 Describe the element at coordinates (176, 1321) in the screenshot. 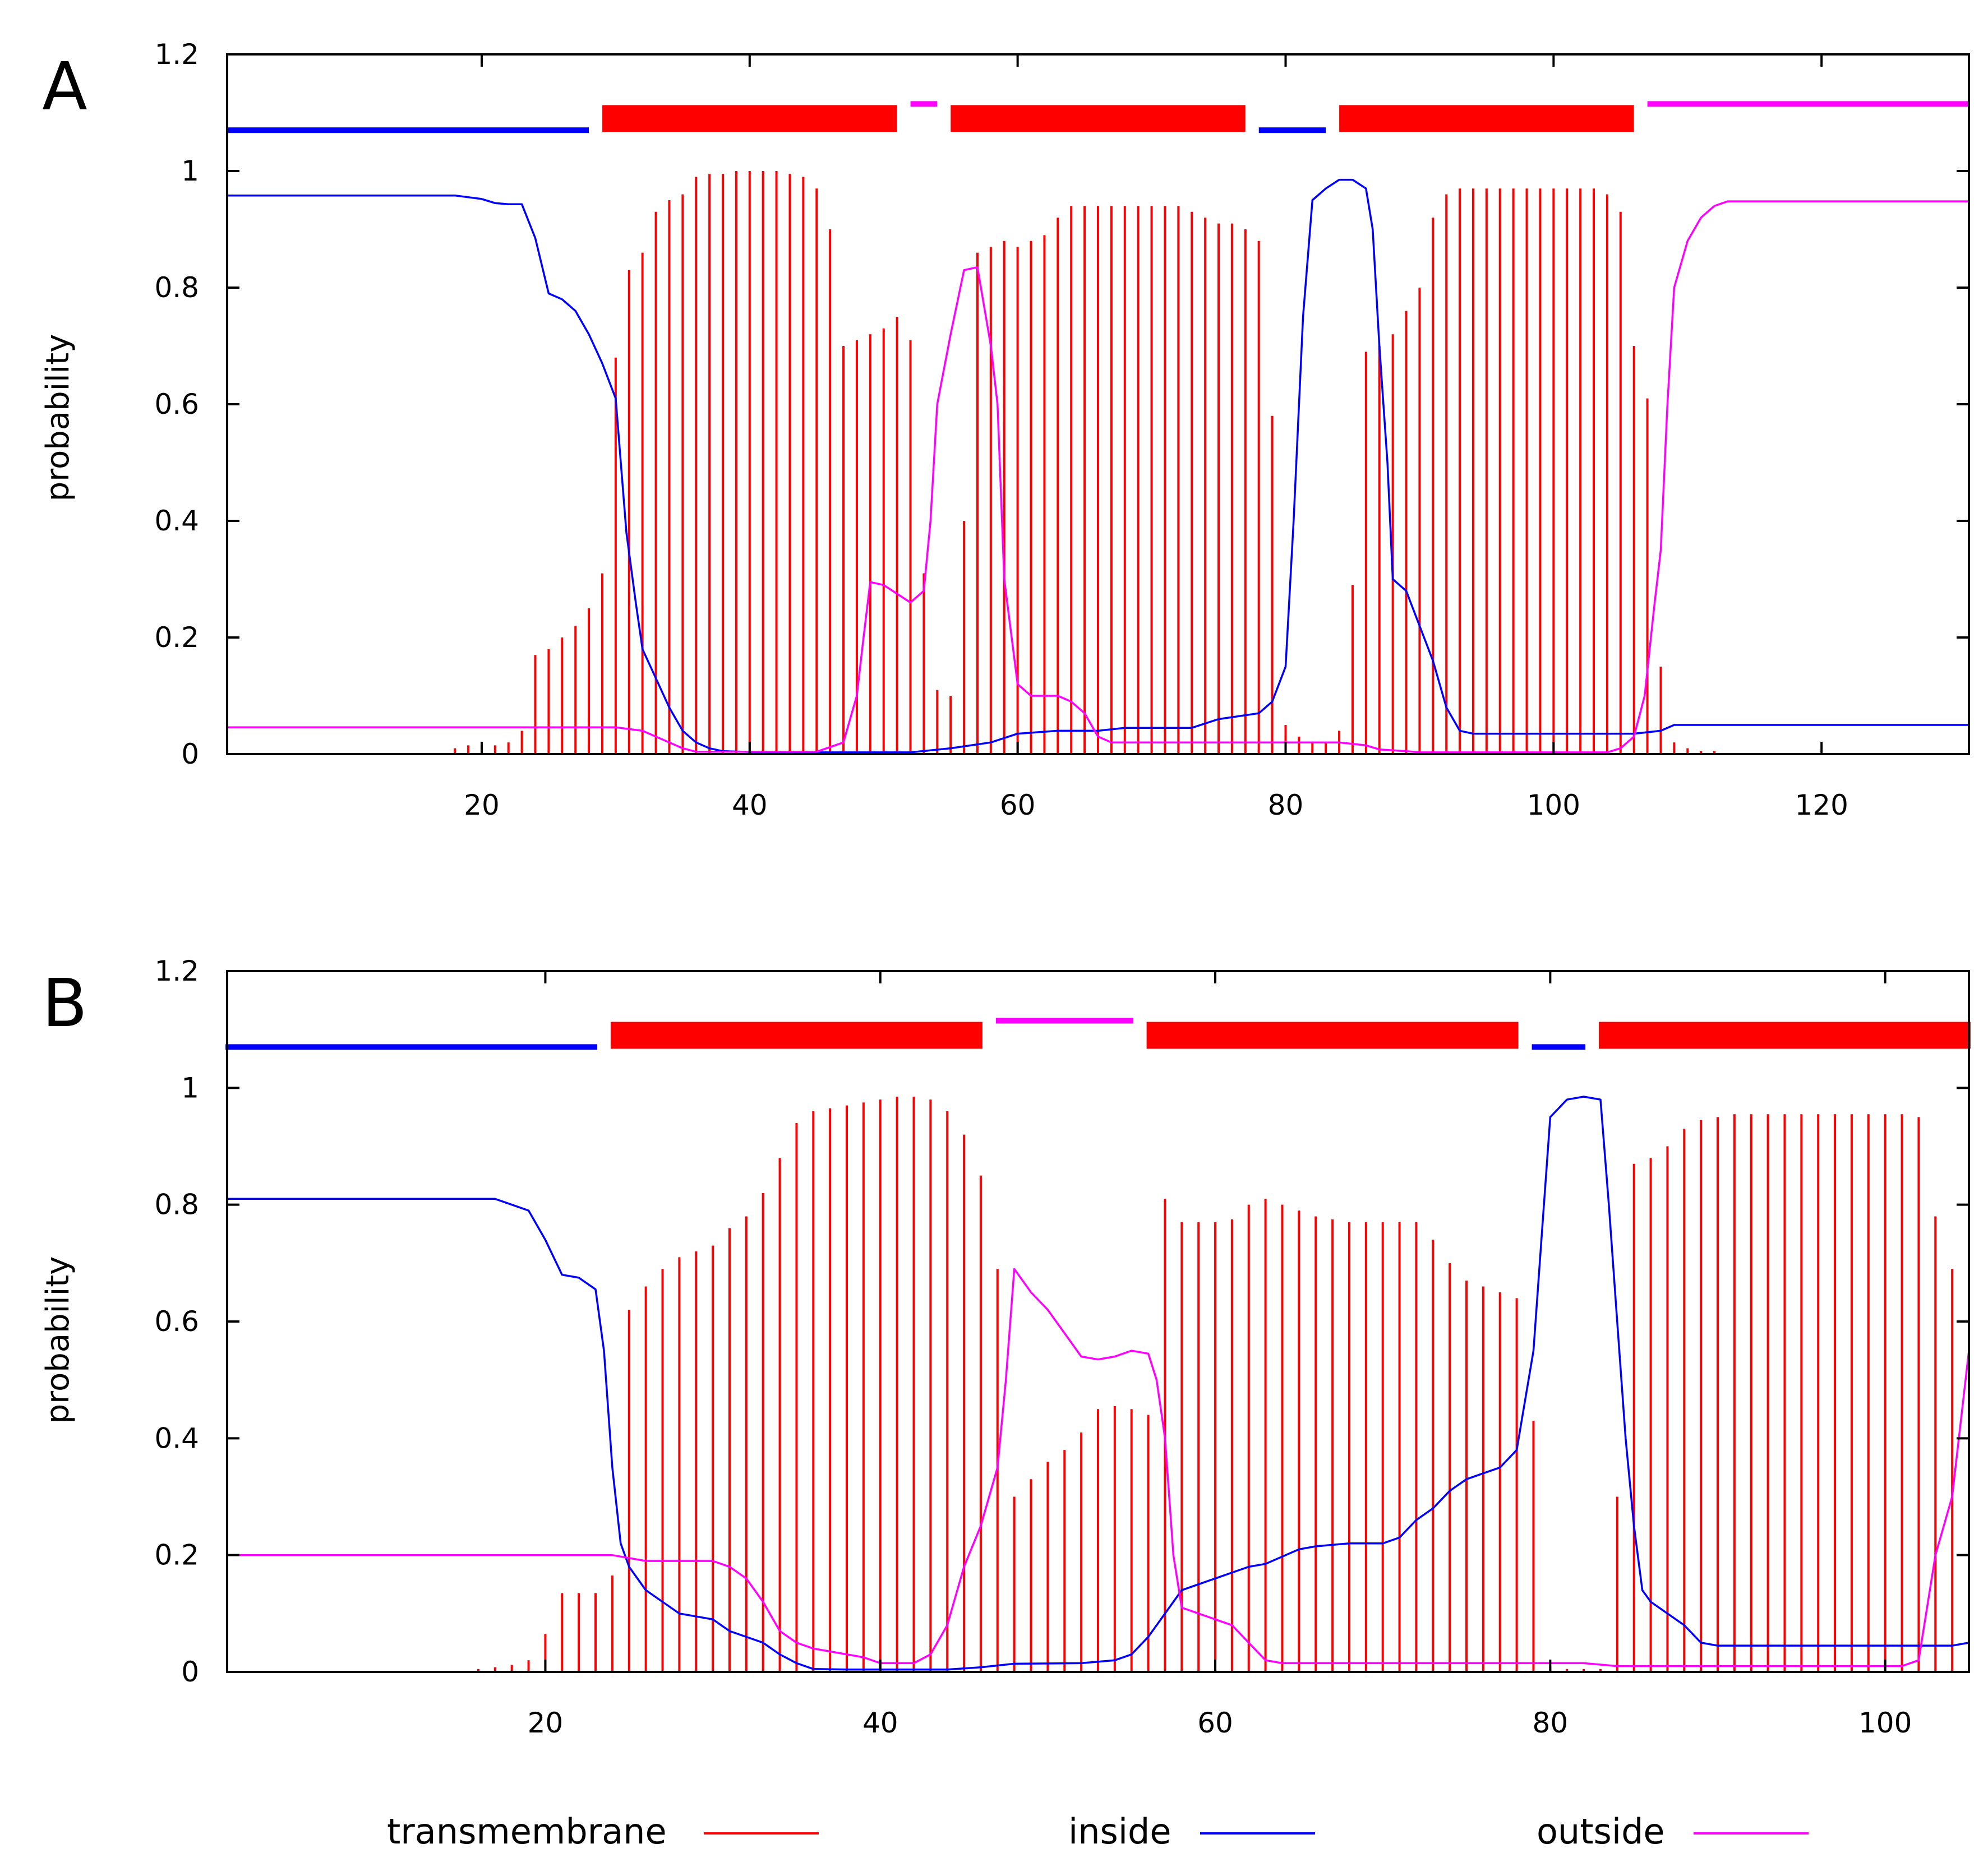

I see `panel-b-ytick-label-3: 0.6` at that location.